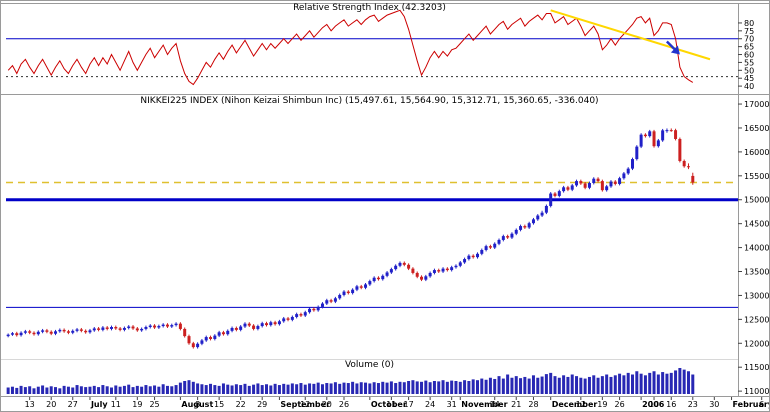 Image resolution: width=770 pixels, height=412 pixels. I want to click on y-axis-label: 13500, so click(756, 272).